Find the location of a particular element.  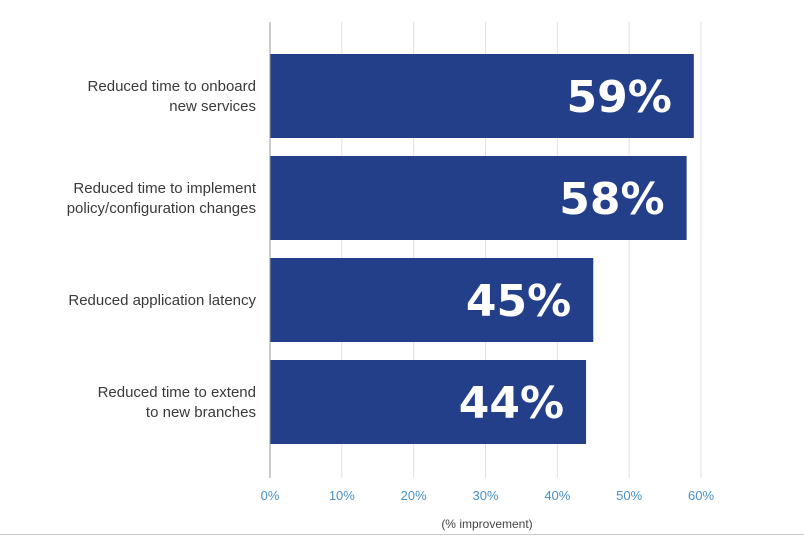

bottom-divider is located at coordinates (402, 534).